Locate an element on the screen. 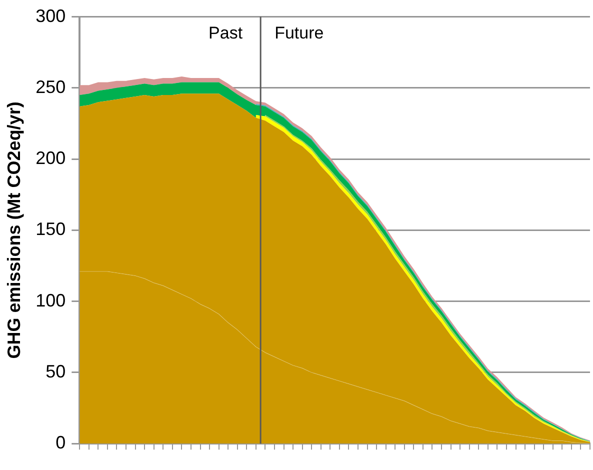  y-tick-label: 250 is located at coordinates (51, 86).